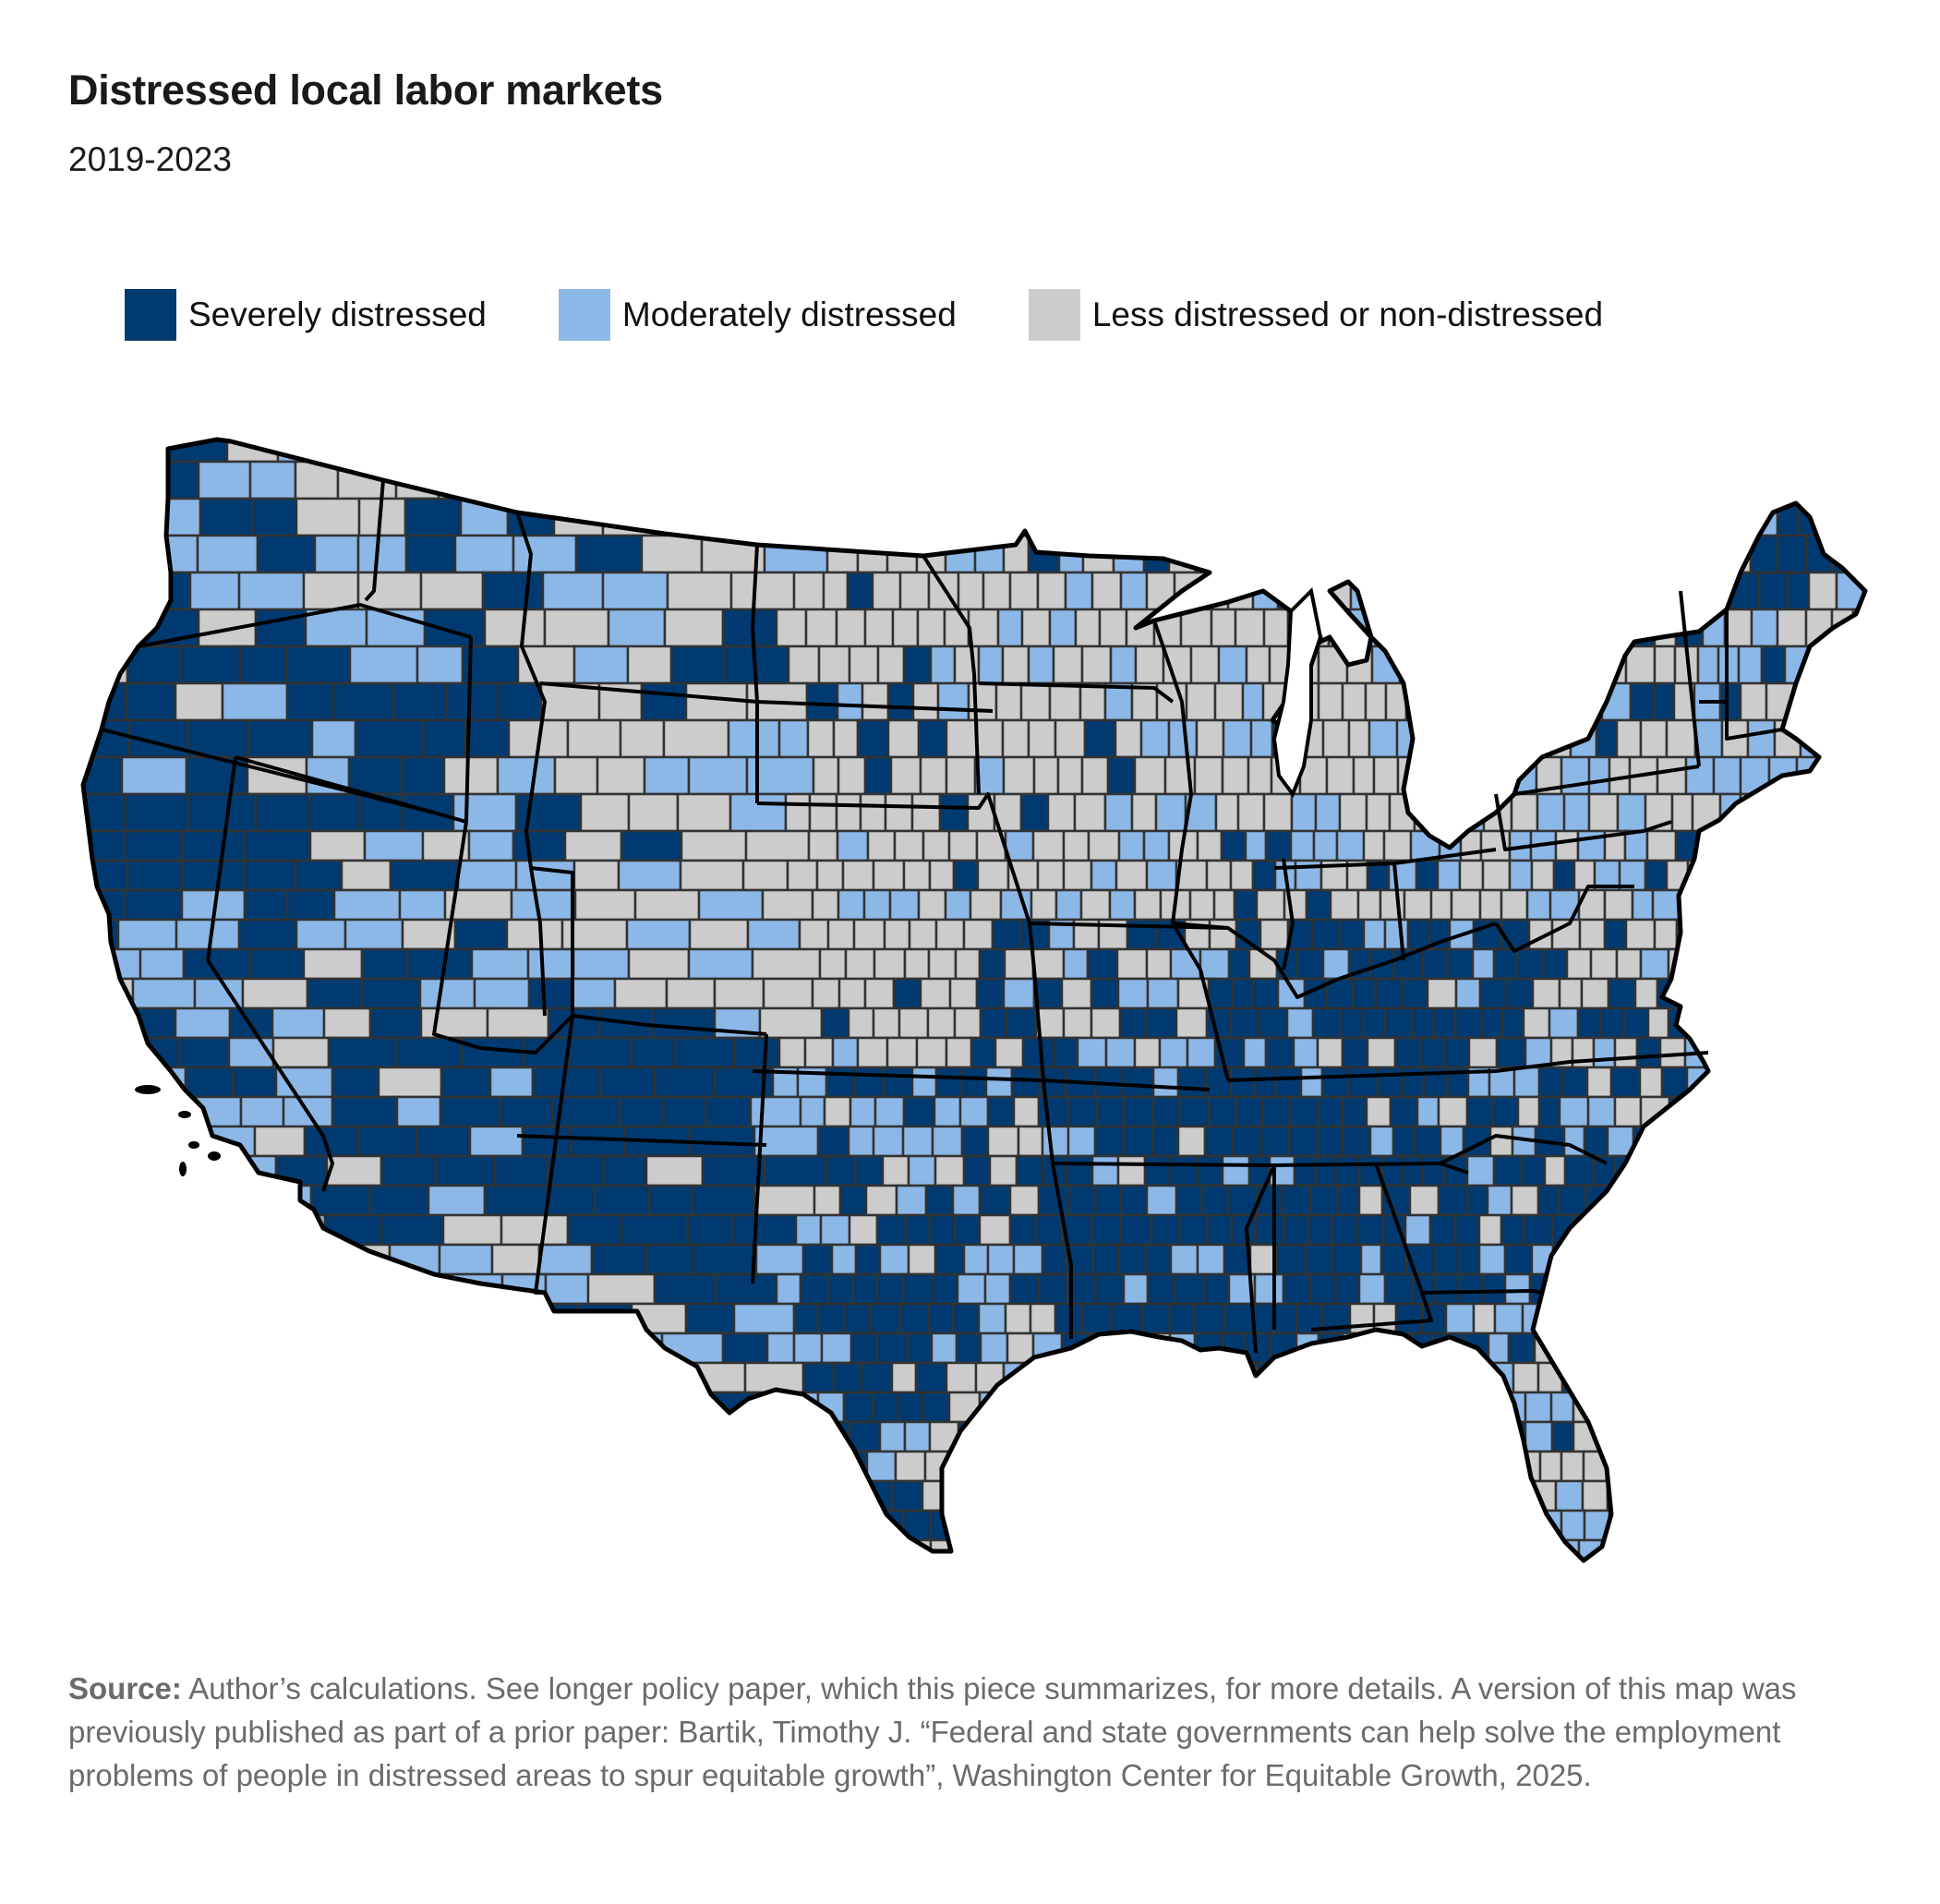 Image resolution: width=1940 pixels, height=1904 pixels. Describe the element at coordinates (365, 90) in the screenshot. I see `chart-title: Distressed local labor markets` at that location.